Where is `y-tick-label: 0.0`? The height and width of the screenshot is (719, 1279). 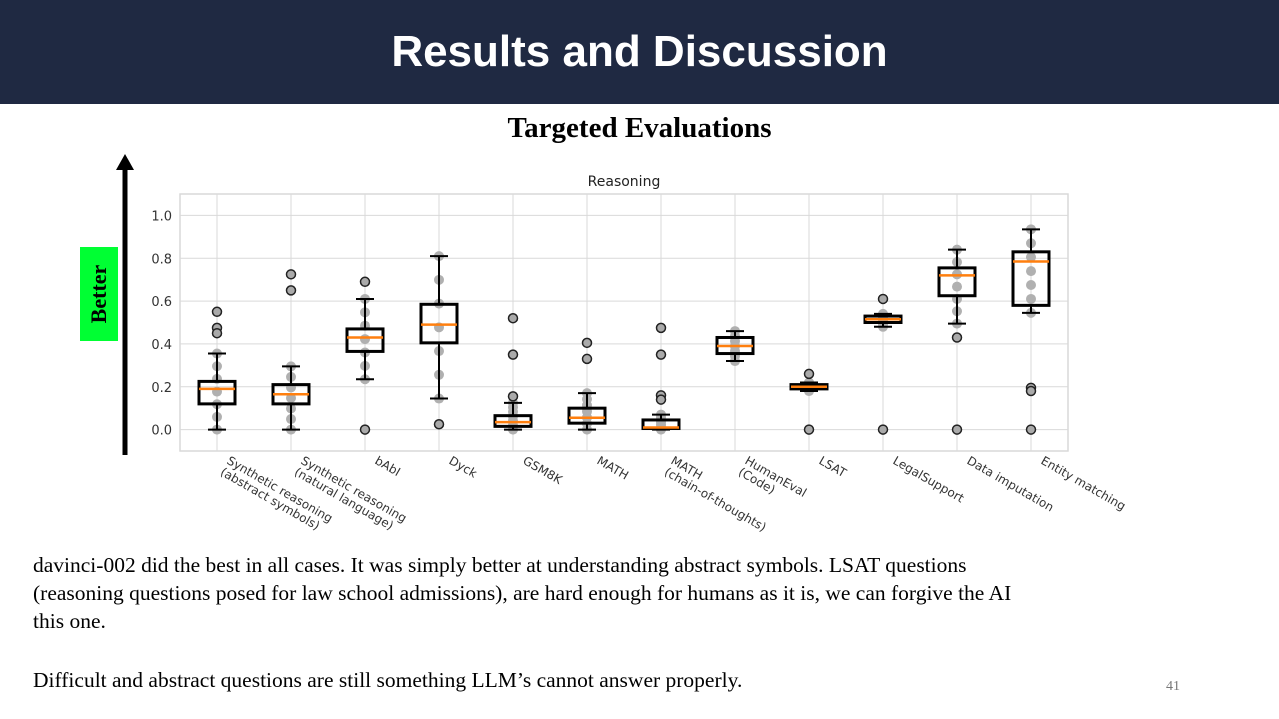
y-tick-label: 0.0 is located at coordinates (161, 431).